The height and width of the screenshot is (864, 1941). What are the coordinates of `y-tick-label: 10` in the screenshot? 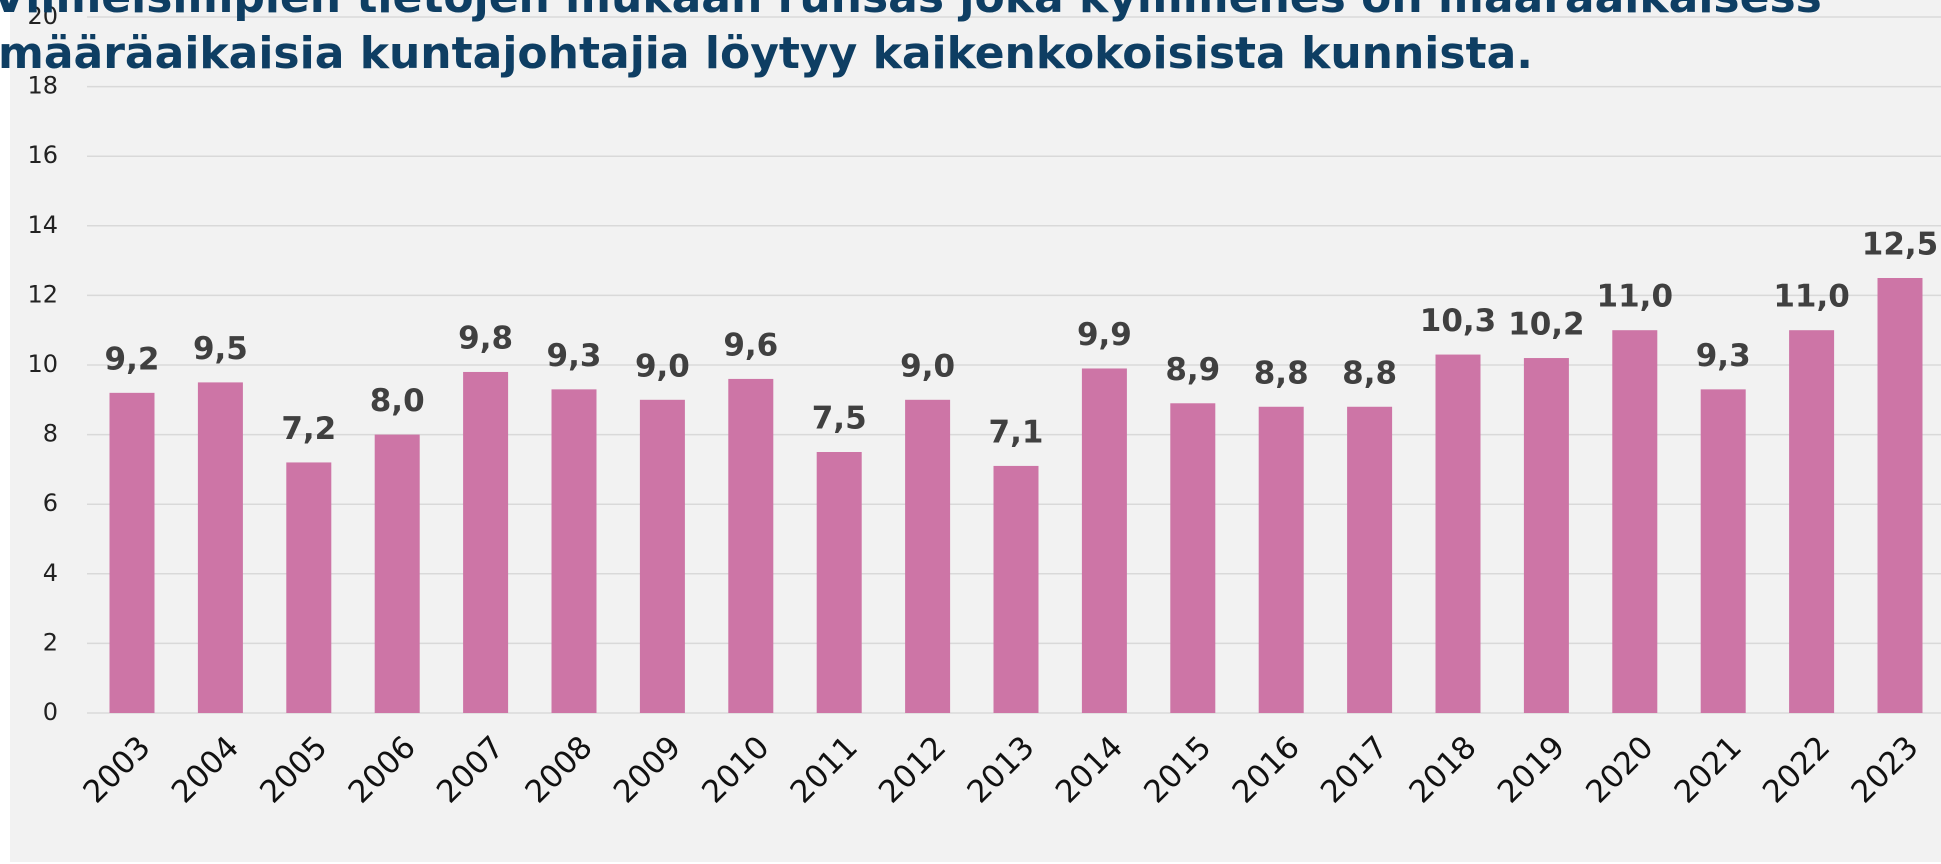 It's located at (42, 364).